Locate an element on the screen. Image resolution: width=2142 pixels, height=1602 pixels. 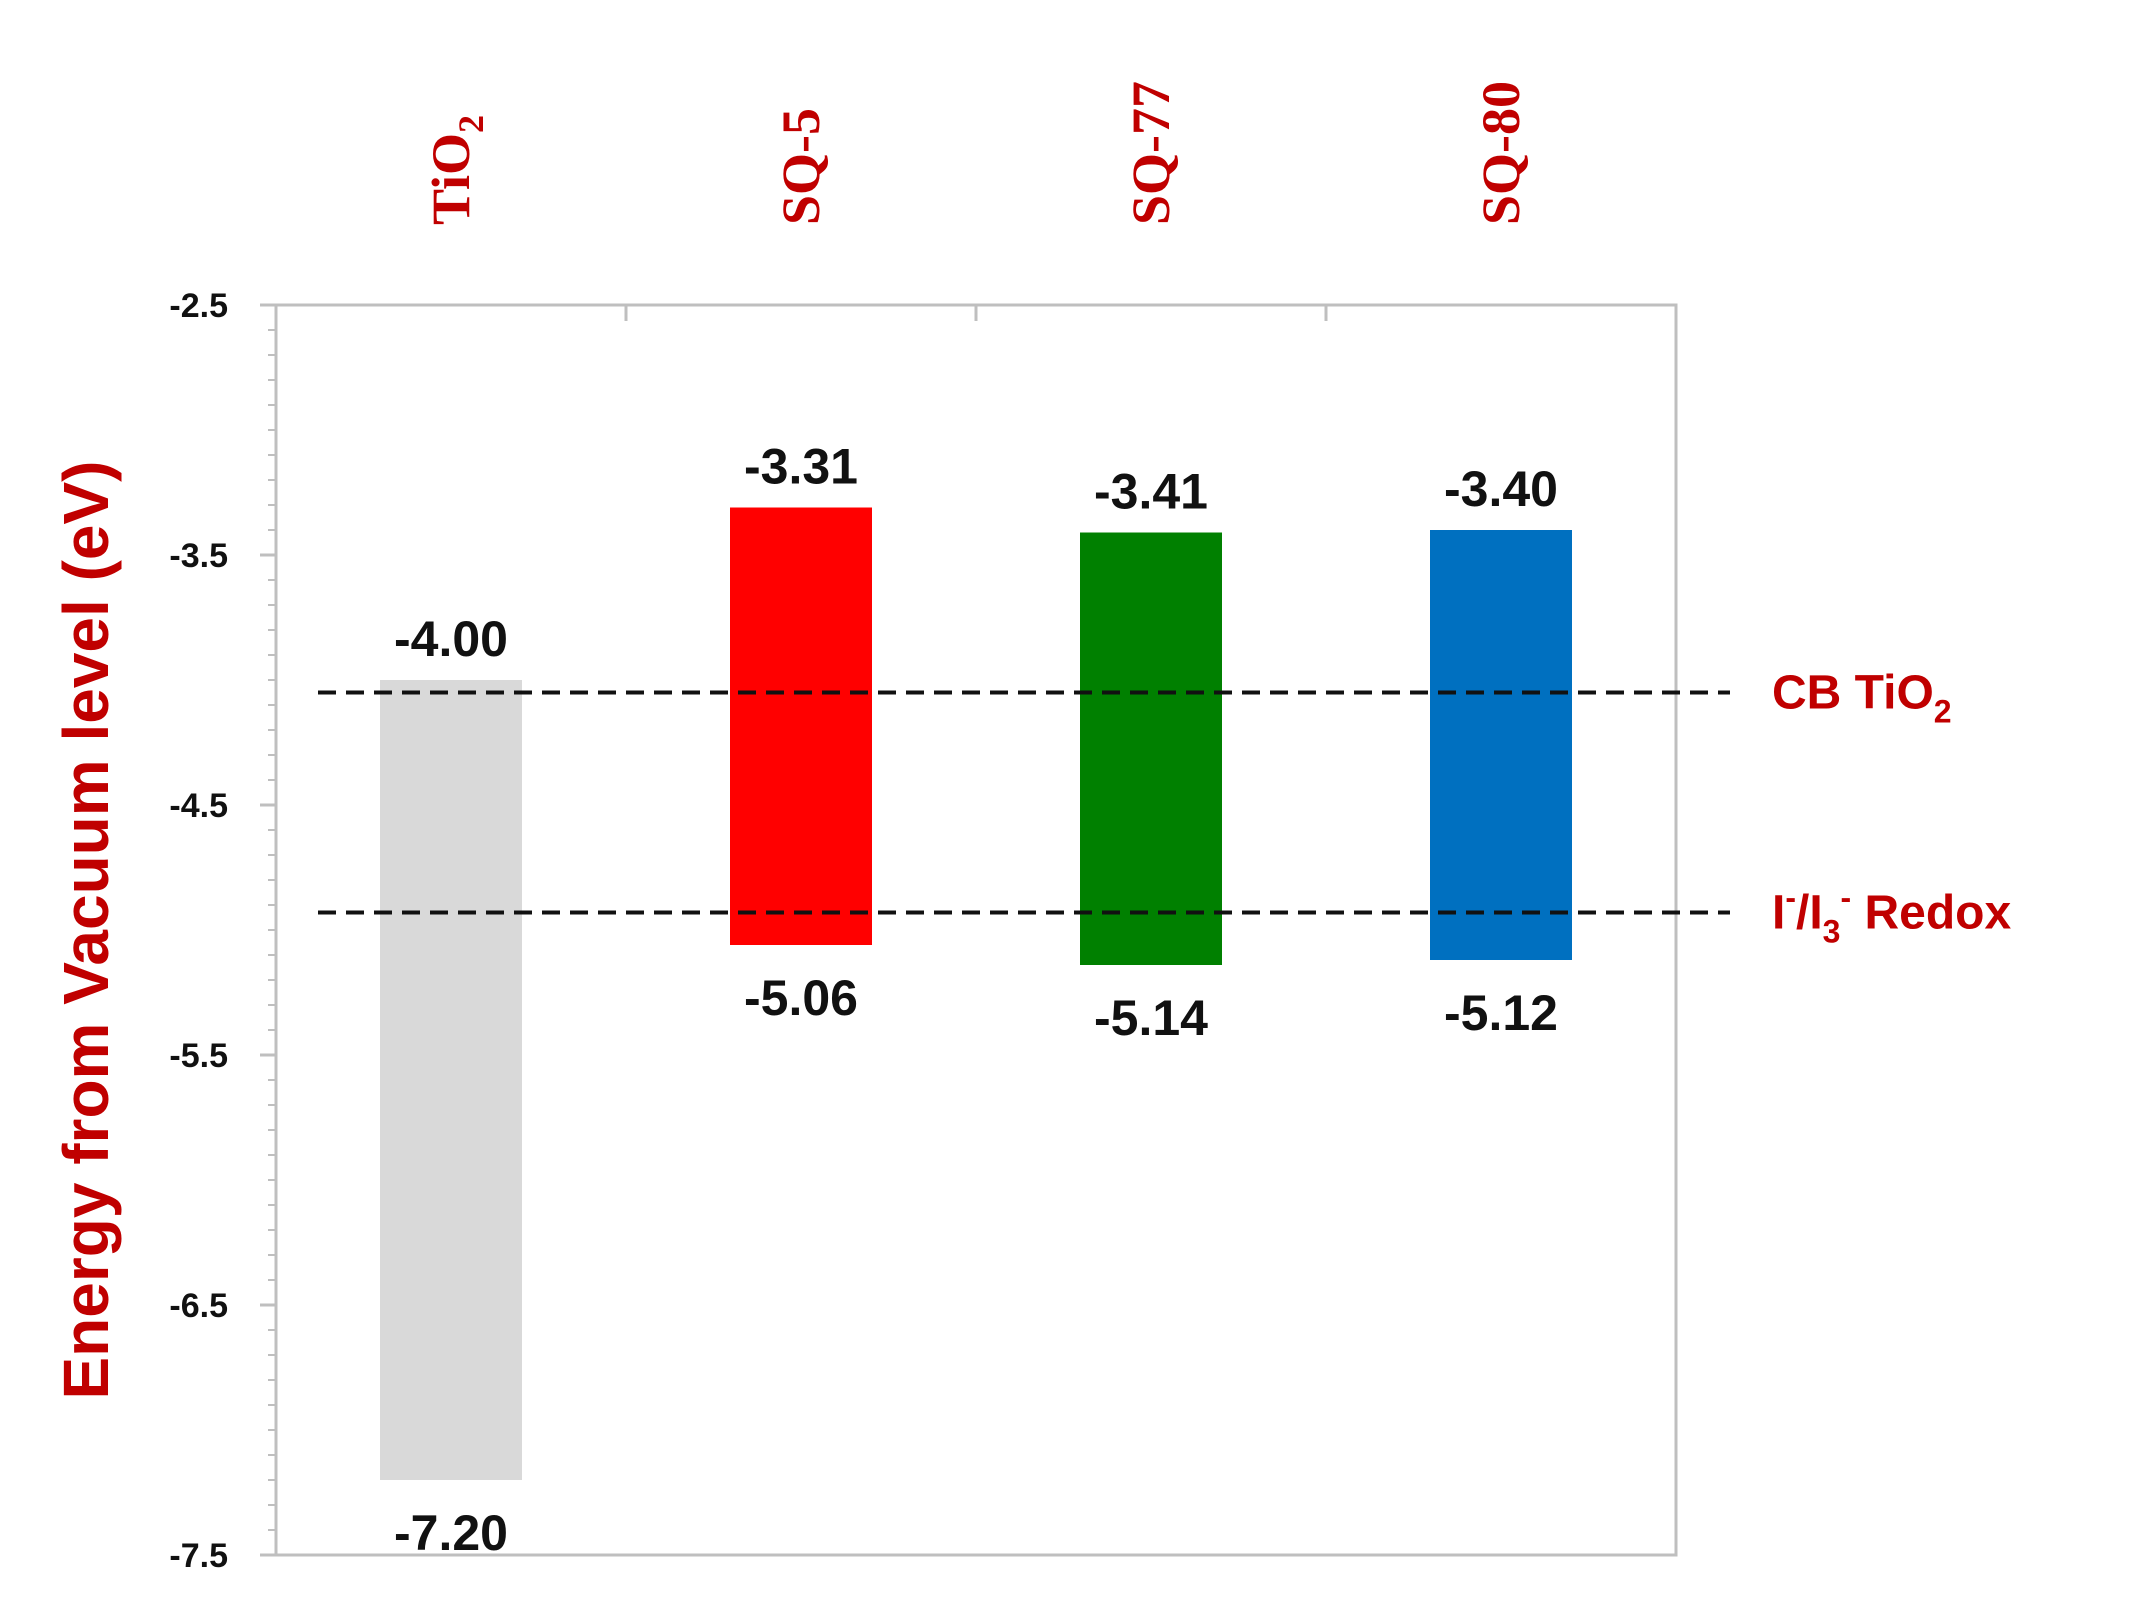
bar-bottom-value-label: -5.14 is located at coordinates (1151, 1018).